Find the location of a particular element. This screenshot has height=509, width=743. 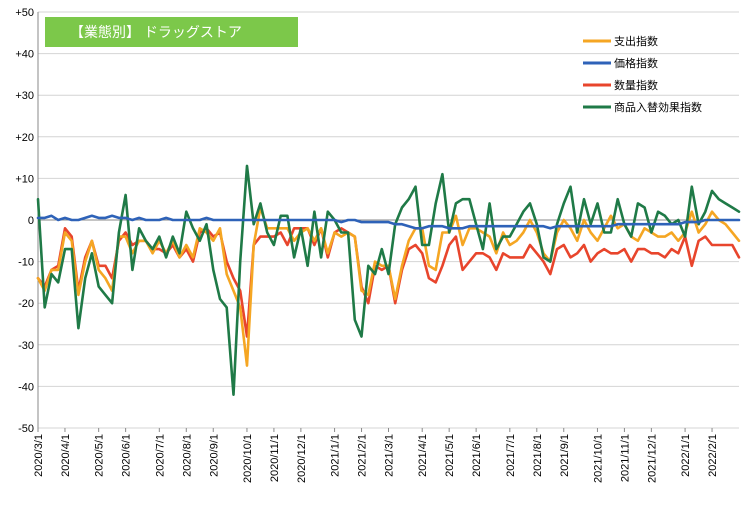

legend-label: 価格指数 is located at coordinates (636, 63).